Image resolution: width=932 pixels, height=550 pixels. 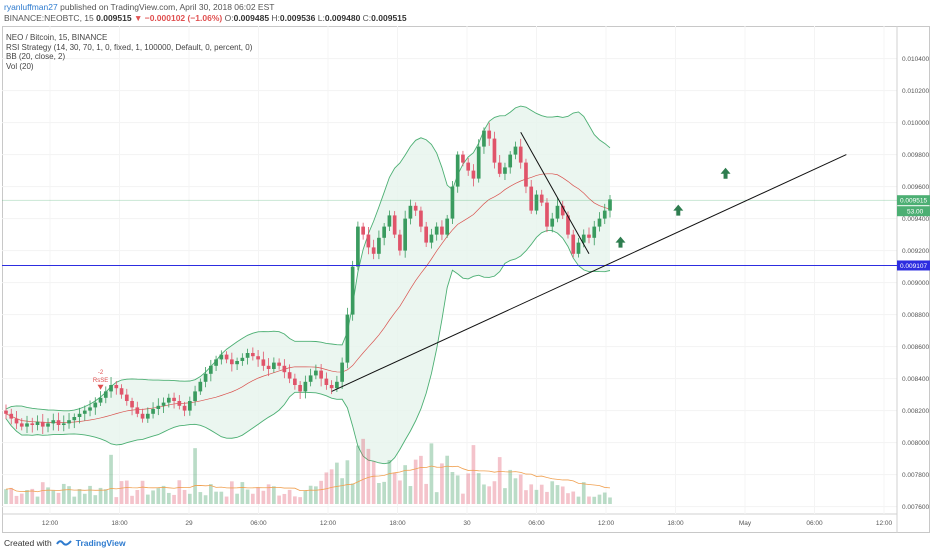 What do you see at coordinates (913, 201) in the screenshot?
I see `current-price-label: 0.009515` at bounding box center [913, 201].